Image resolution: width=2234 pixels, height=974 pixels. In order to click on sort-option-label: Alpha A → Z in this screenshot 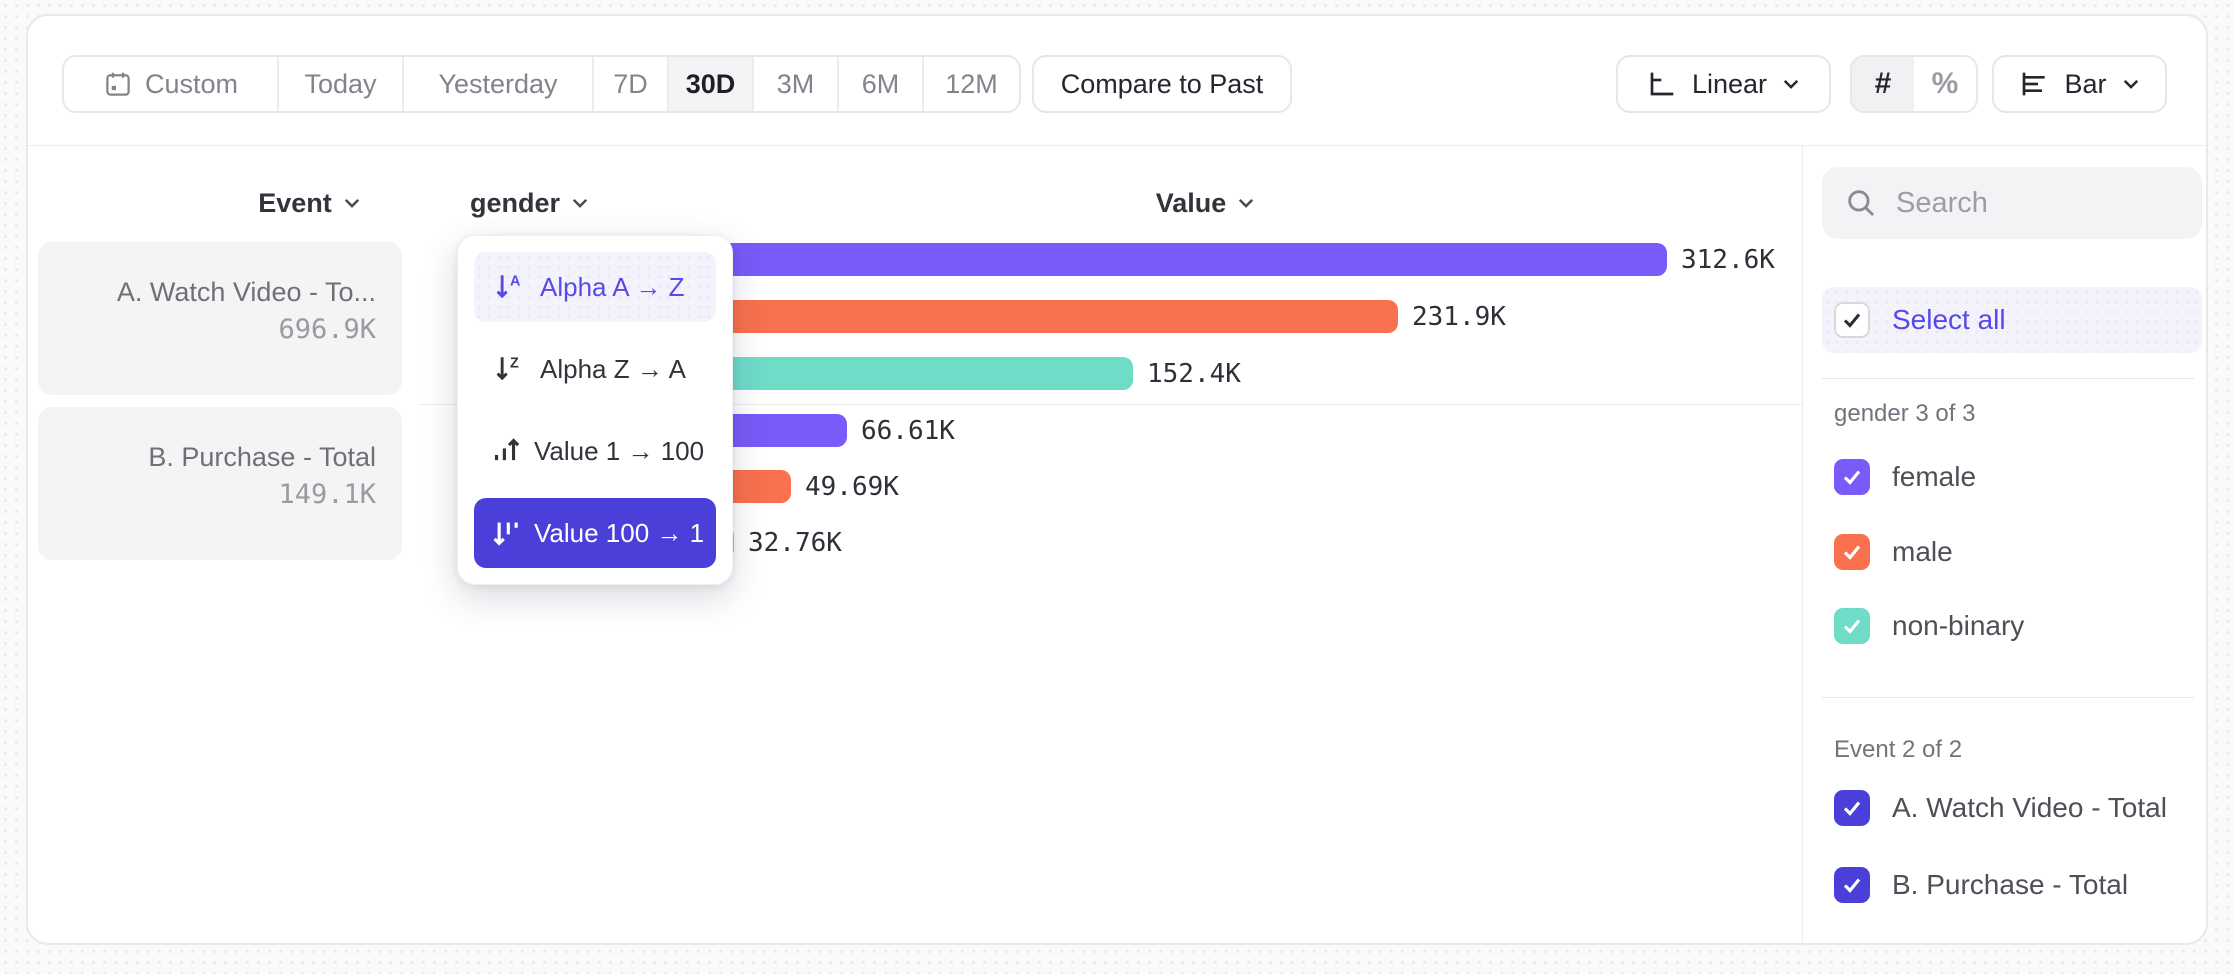, I will do `click(612, 286)`.